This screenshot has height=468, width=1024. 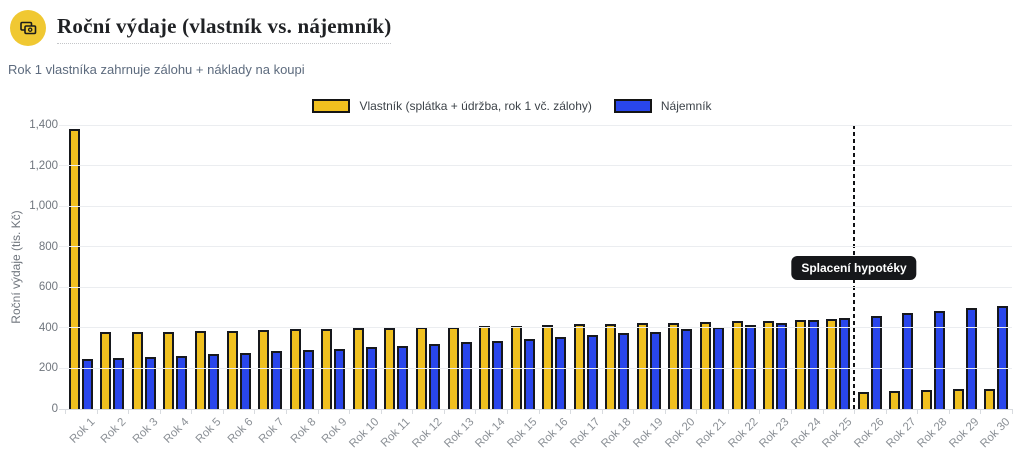 I want to click on x-tick-label: Rok 11, so click(x=396, y=433).